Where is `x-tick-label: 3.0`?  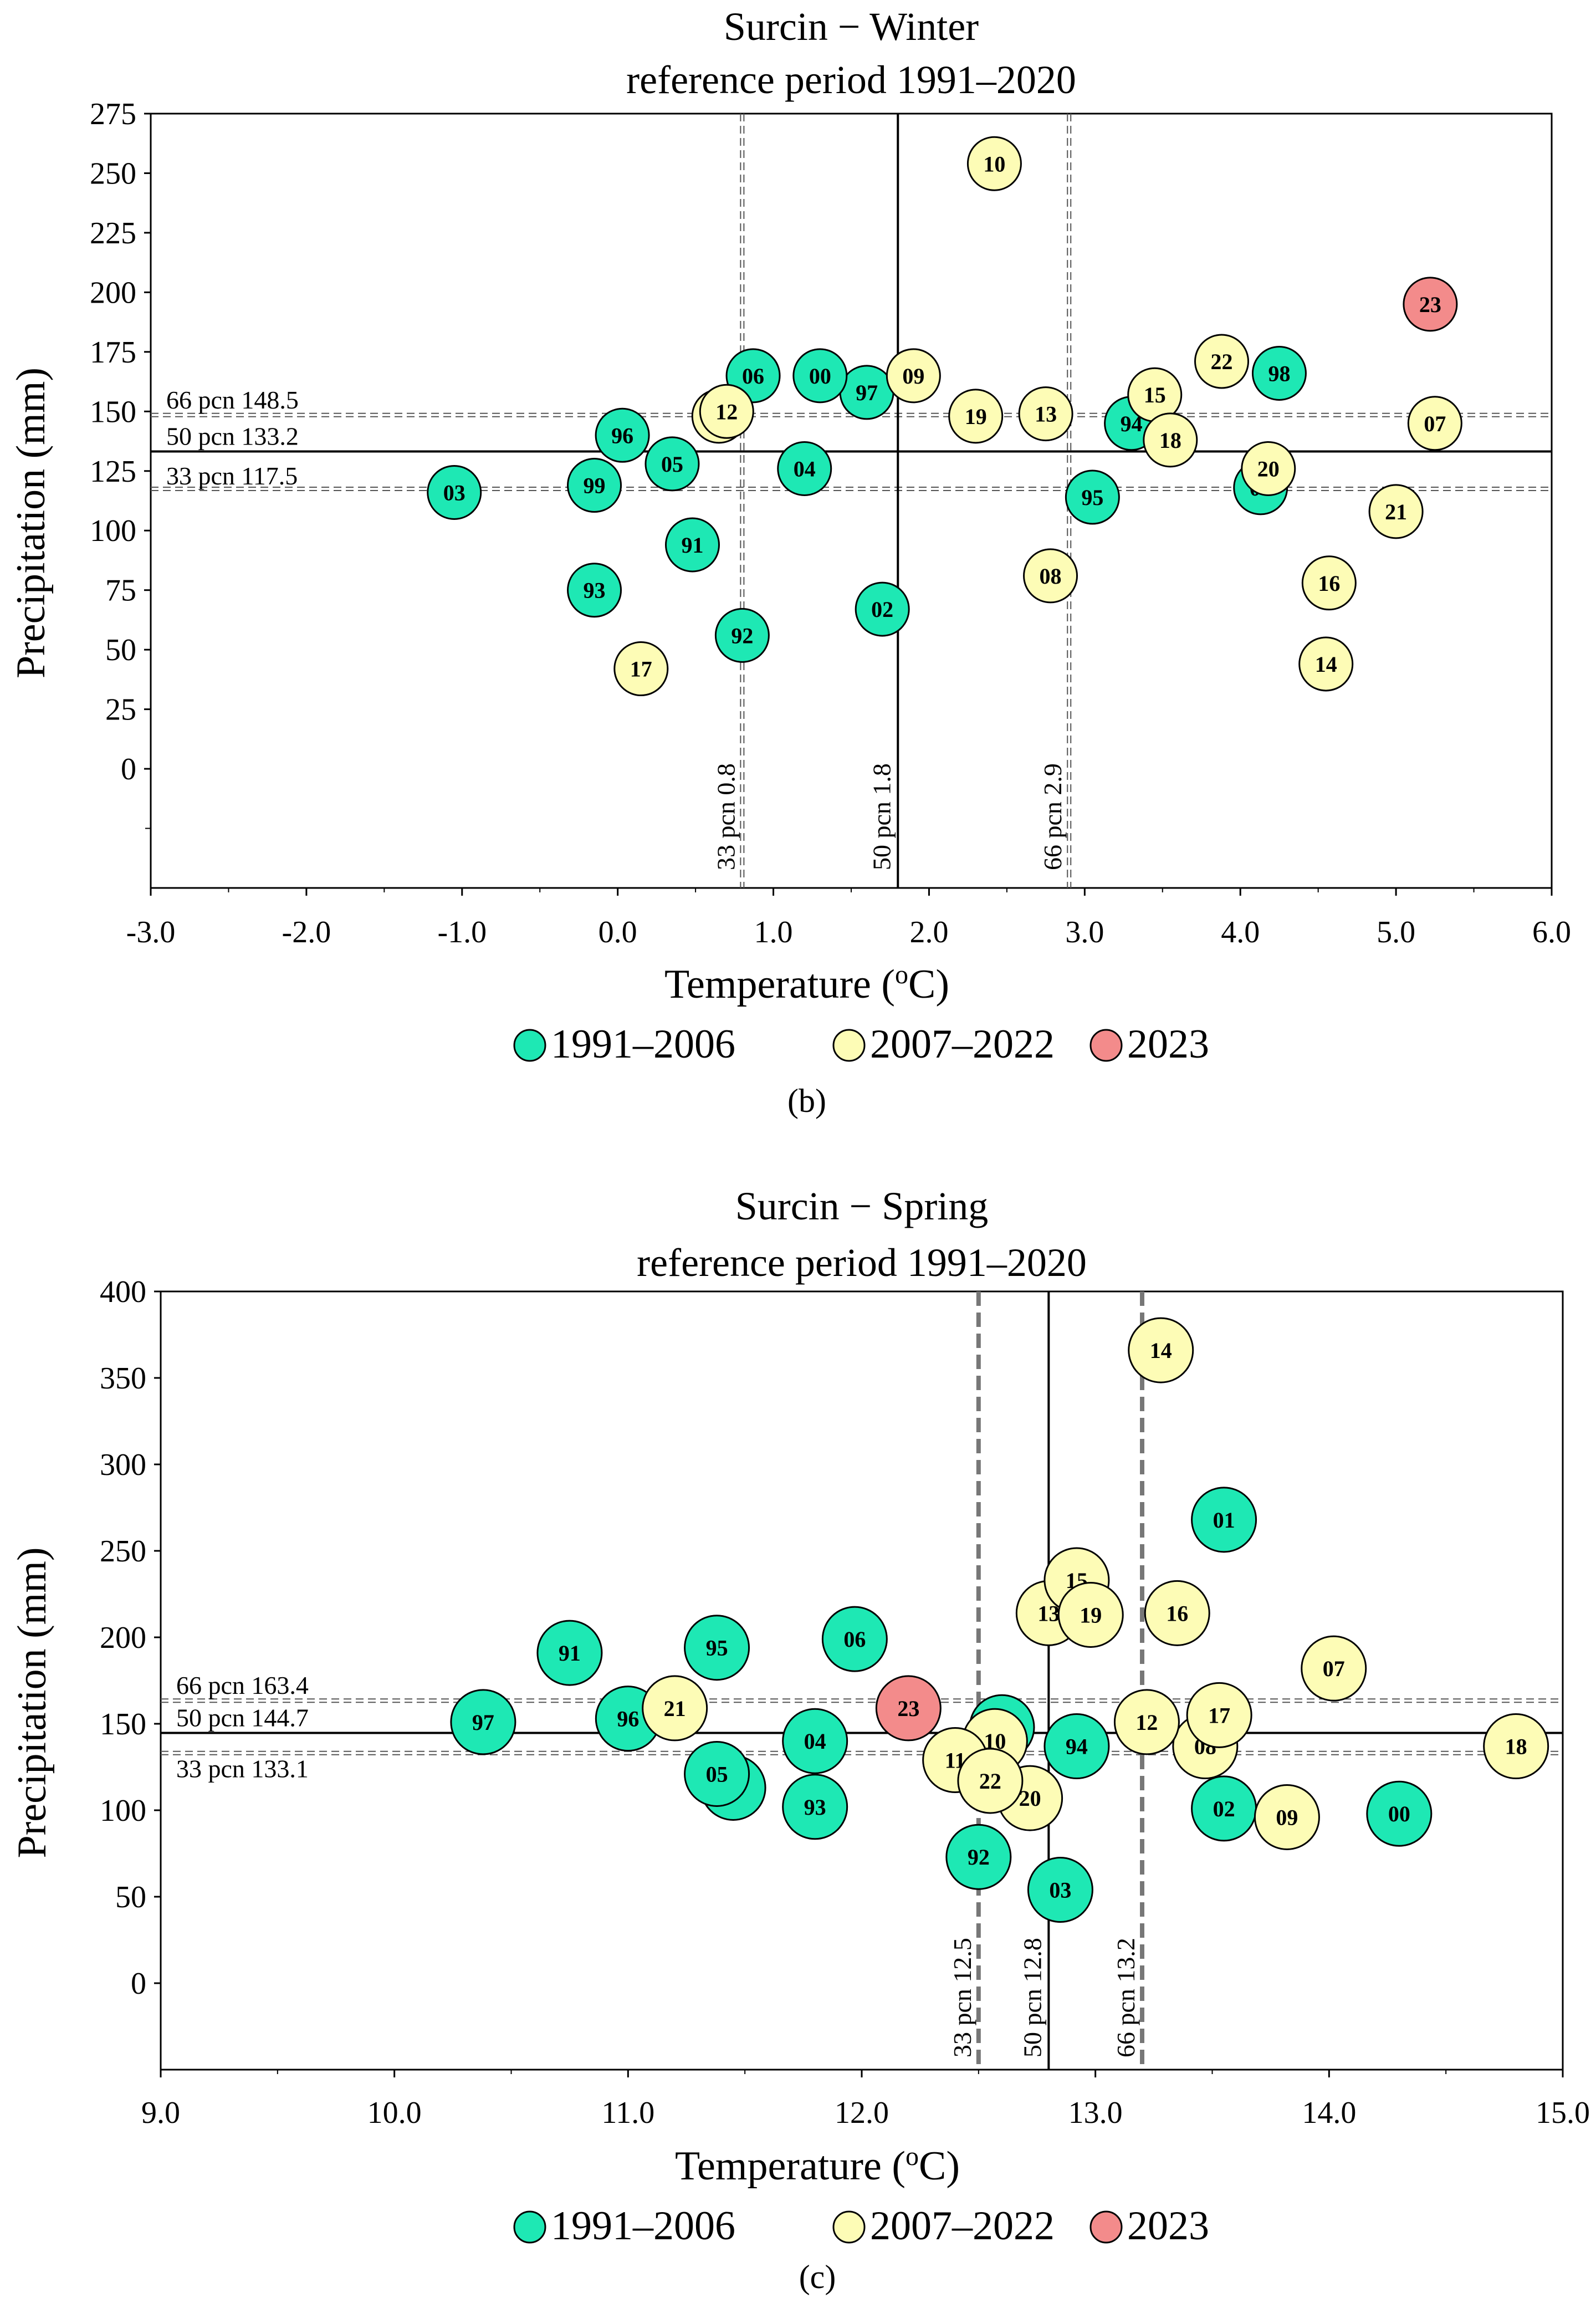 x-tick-label: 3.0 is located at coordinates (1084, 932).